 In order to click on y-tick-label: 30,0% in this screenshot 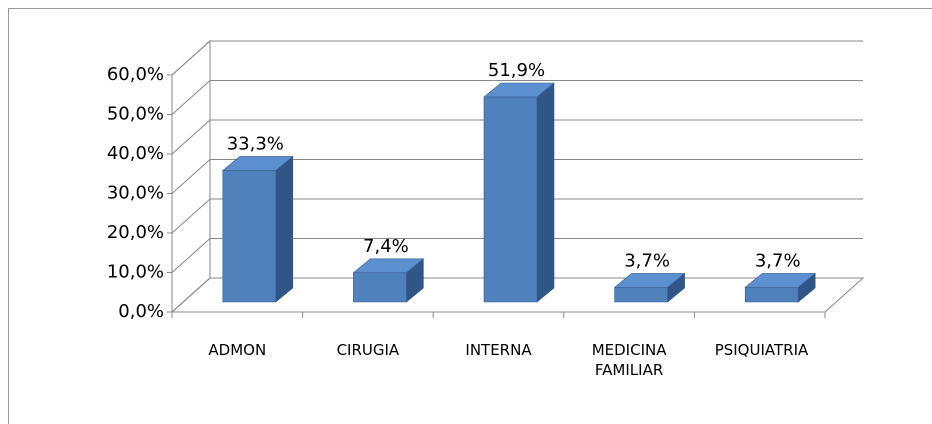, I will do `click(135, 193)`.